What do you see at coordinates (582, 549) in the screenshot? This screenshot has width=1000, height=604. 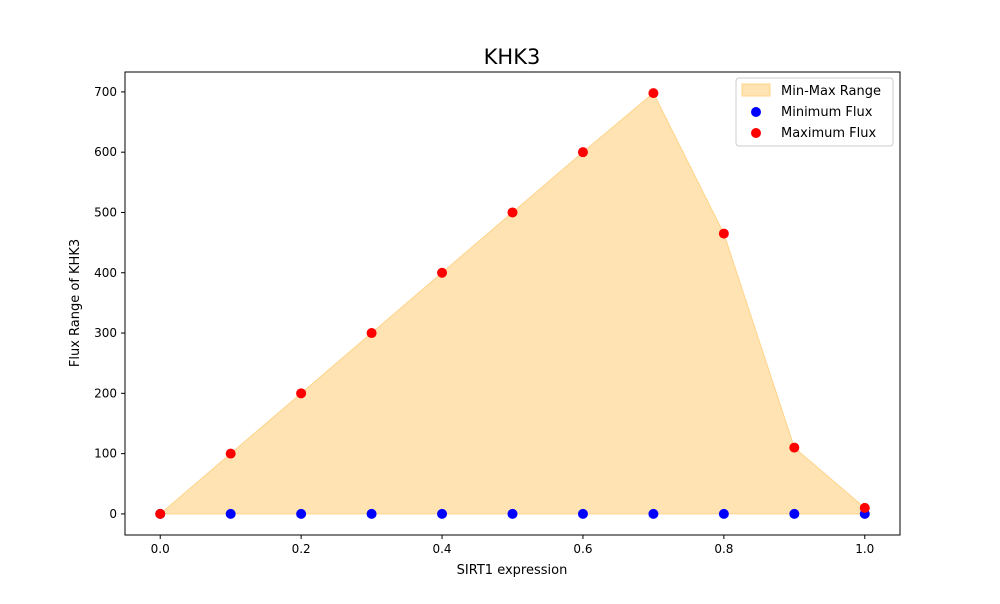 I see `x-tick-label: 0.6` at bounding box center [582, 549].